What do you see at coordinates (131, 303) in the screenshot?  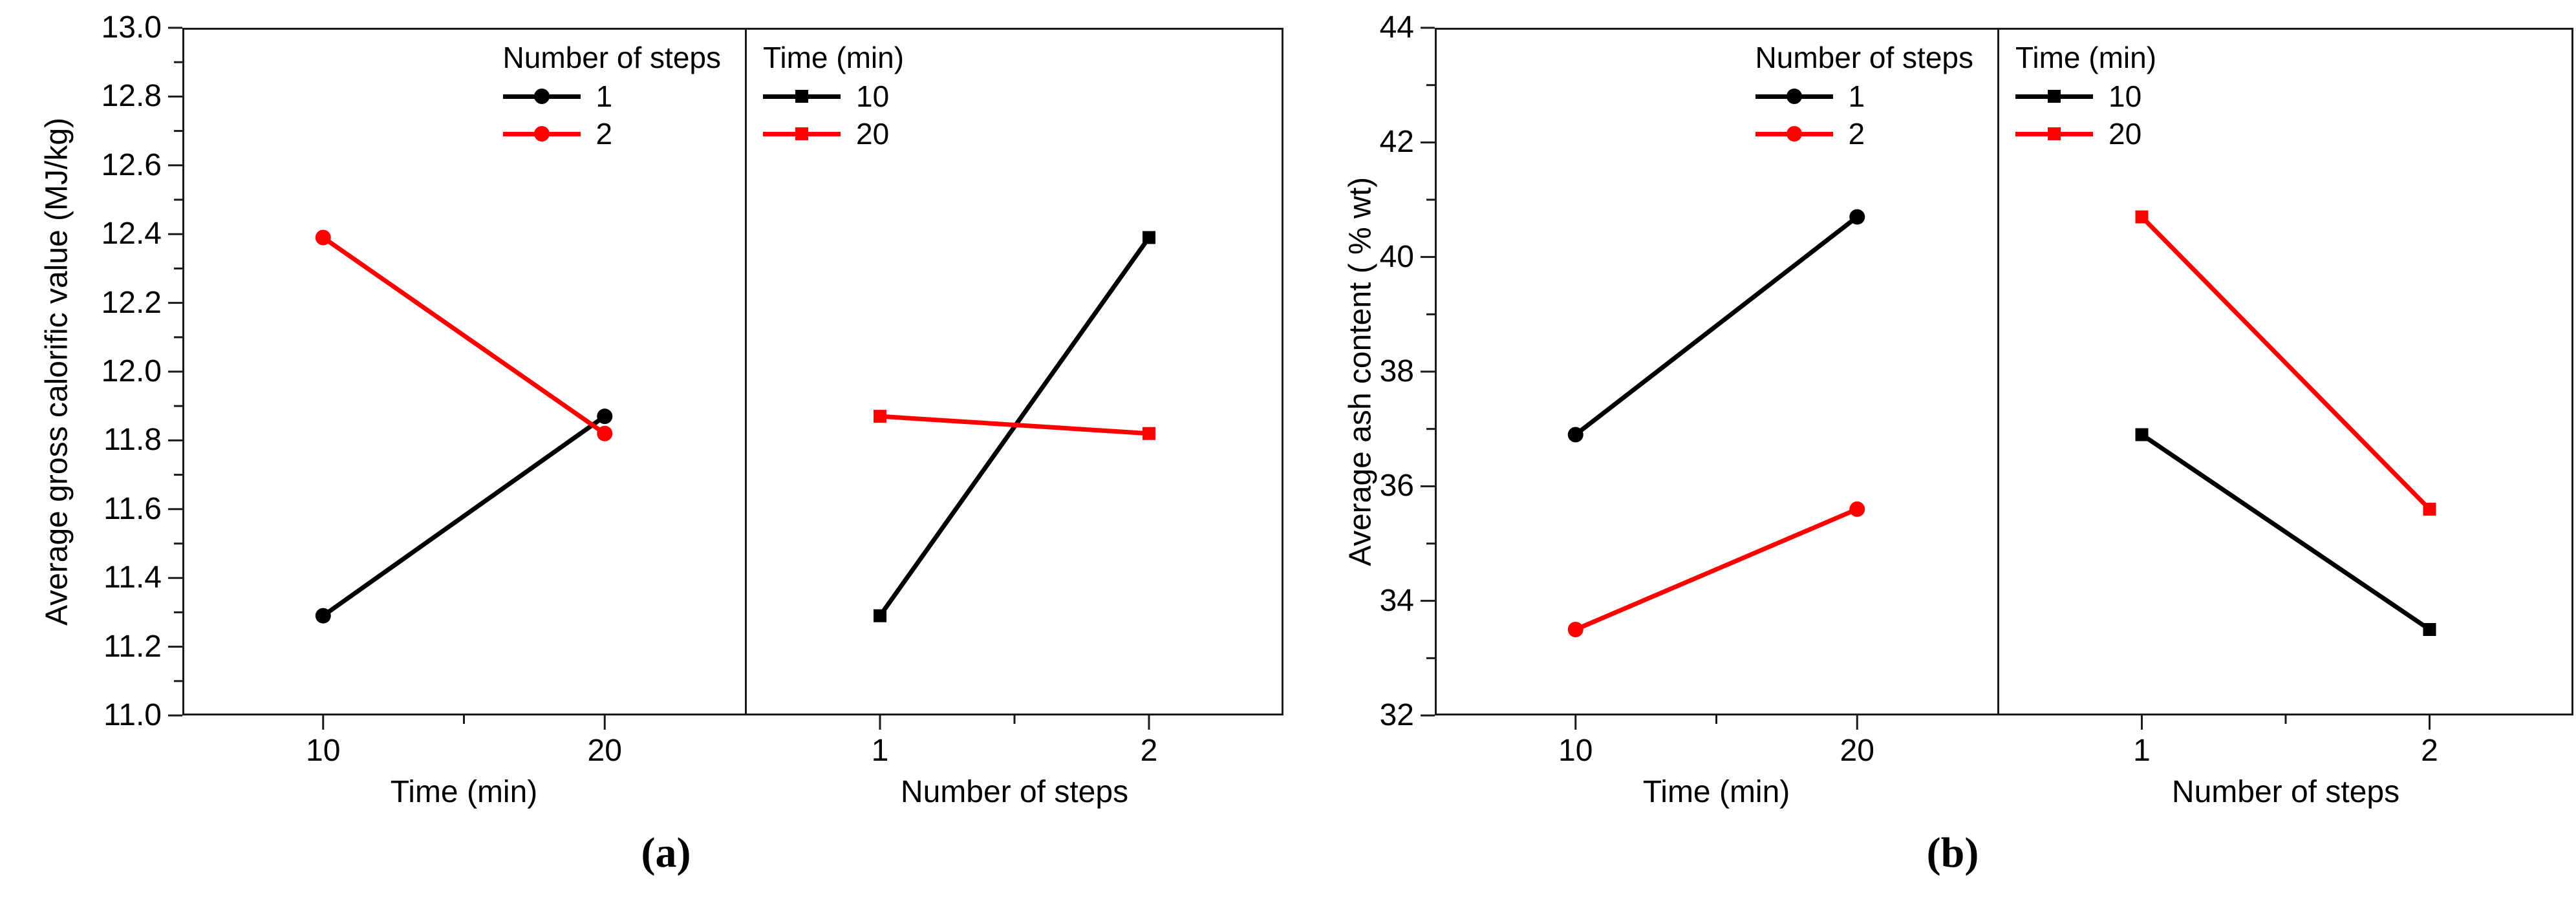 I see `y-tick-label: 12.2` at bounding box center [131, 303].